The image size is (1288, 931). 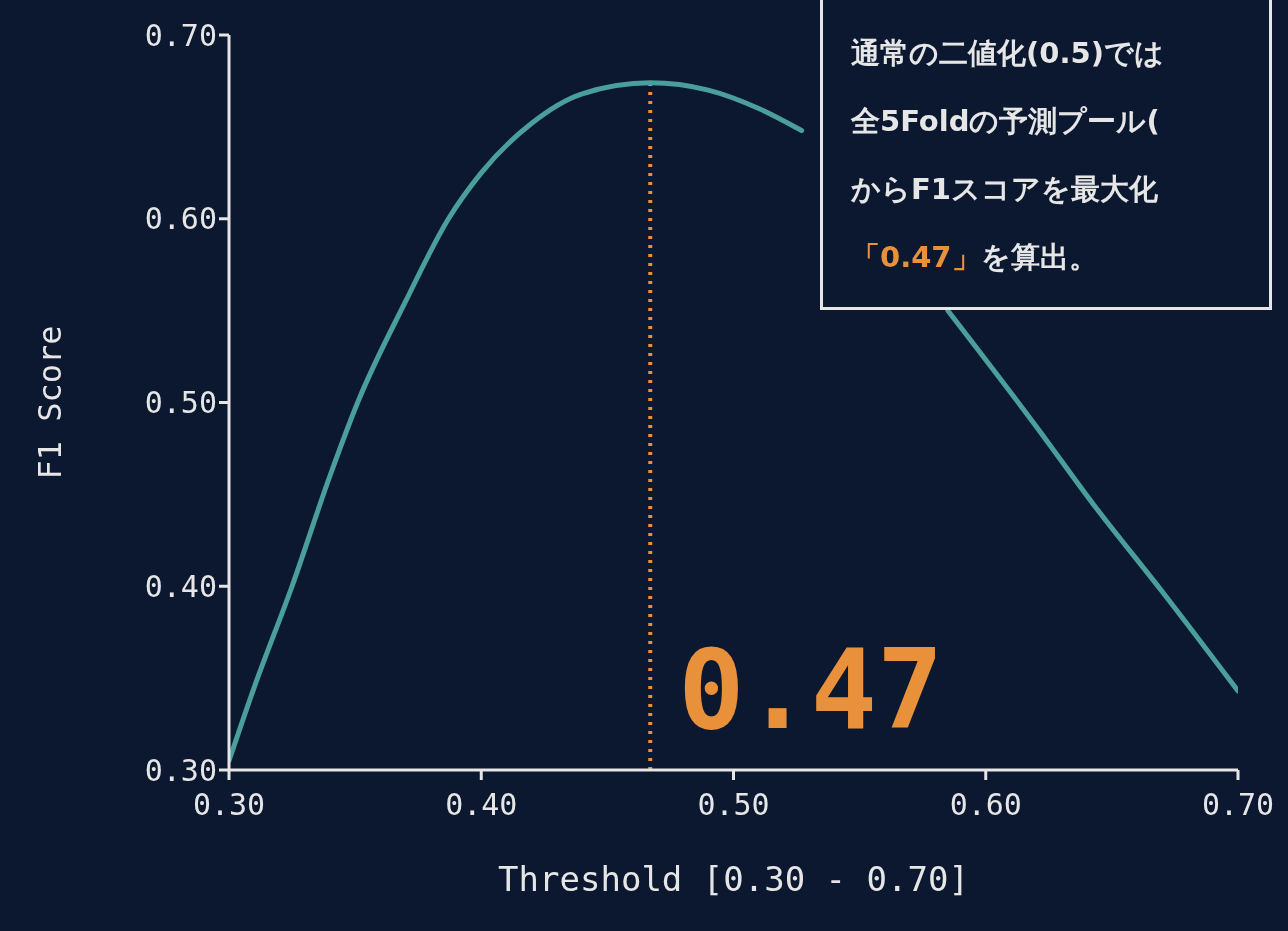 What do you see at coordinates (1238, 805) in the screenshot?
I see `x-tick-label: 0.70` at bounding box center [1238, 805].